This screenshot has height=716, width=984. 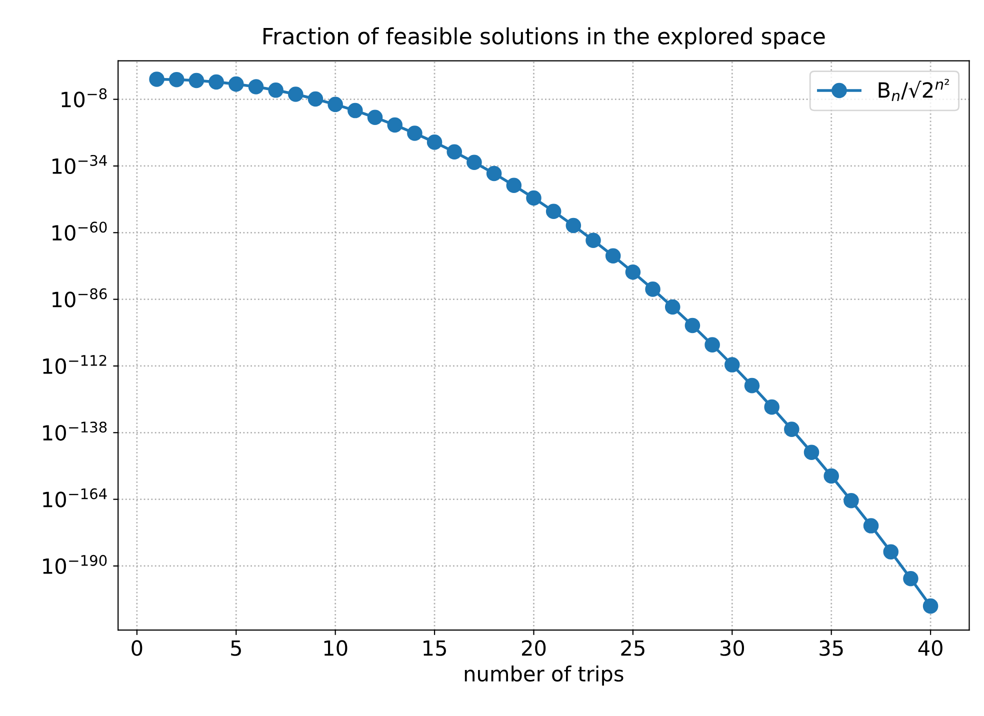 What do you see at coordinates (79, 231) in the screenshot?
I see `y-tick-label: 10$^{−60}$` at bounding box center [79, 231].